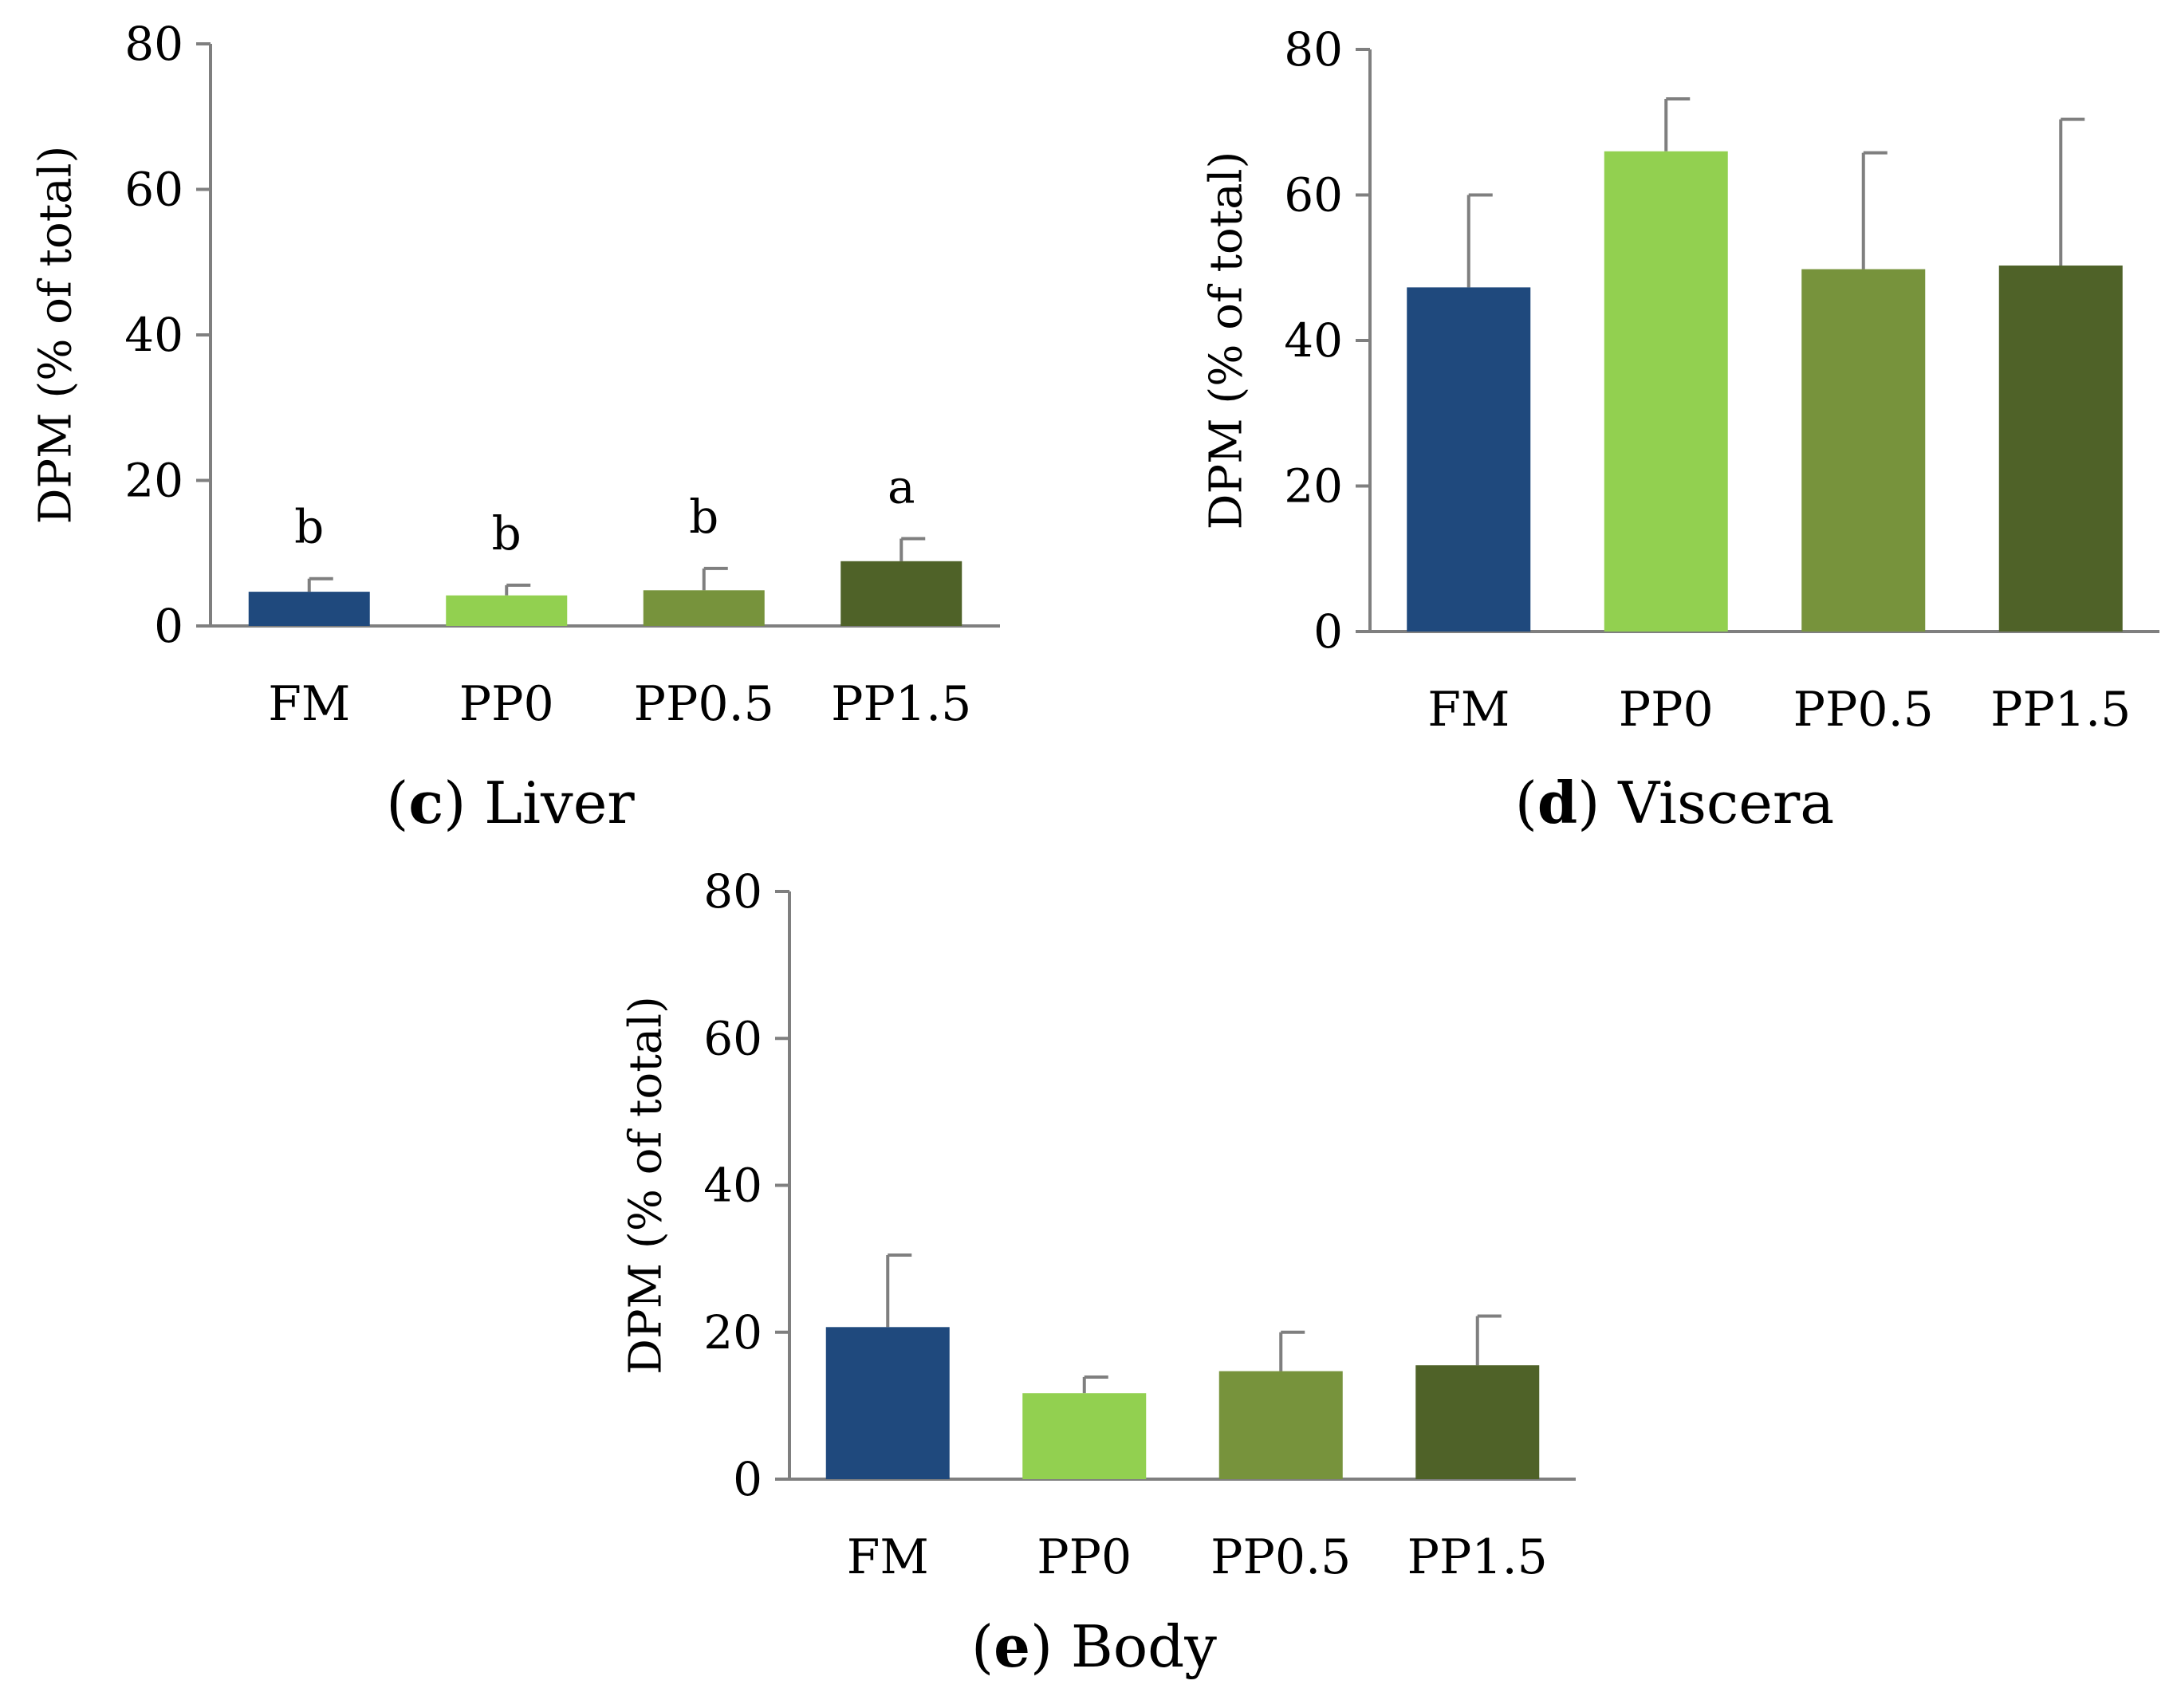 This screenshot has width=2173, height=1708. Describe the element at coordinates (1135, 1646) in the screenshot. I see `caption-text: Body` at that location.